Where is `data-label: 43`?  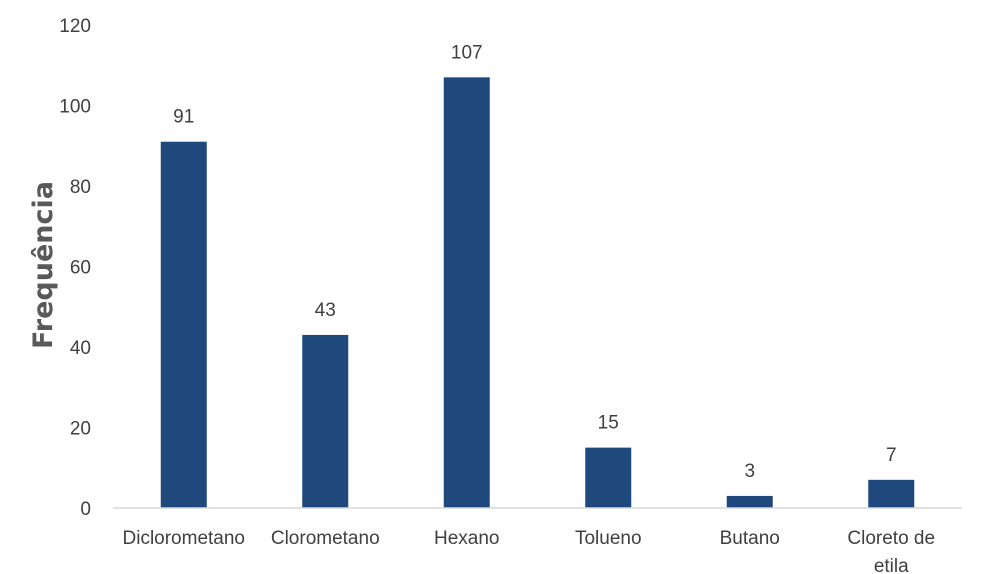 data-label: 43 is located at coordinates (325, 310).